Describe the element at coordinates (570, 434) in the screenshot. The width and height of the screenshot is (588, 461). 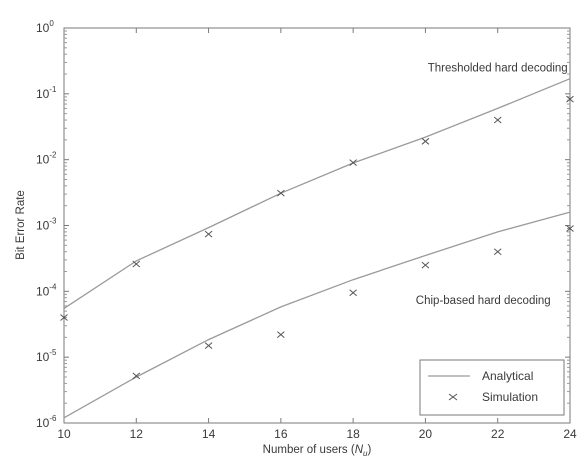
I see `x-tick-label: 24` at that location.